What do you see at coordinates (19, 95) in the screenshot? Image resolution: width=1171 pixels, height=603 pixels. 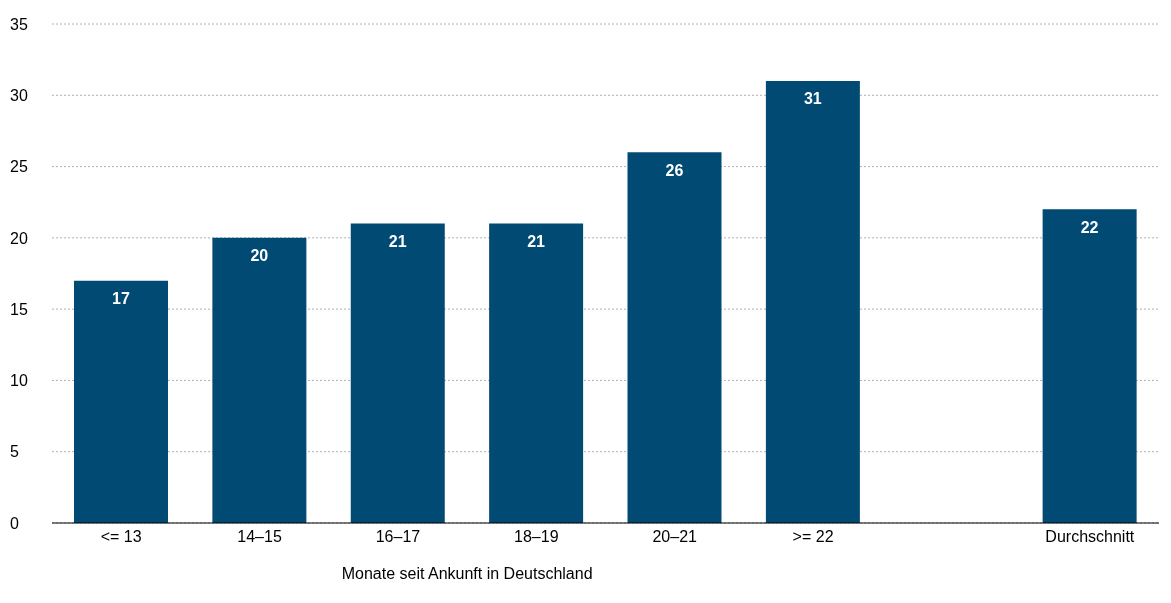 I see `y-tick-label: 30` at bounding box center [19, 95].